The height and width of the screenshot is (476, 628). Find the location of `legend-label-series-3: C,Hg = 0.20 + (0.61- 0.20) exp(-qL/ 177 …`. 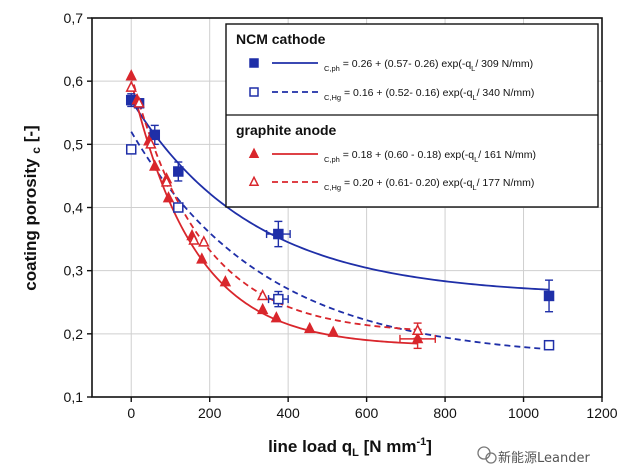

legend-label-series-3: C,Hg = 0.20 + (0.61- 0.20) exp(-qL/ 177 … is located at coordinates (429, 184).